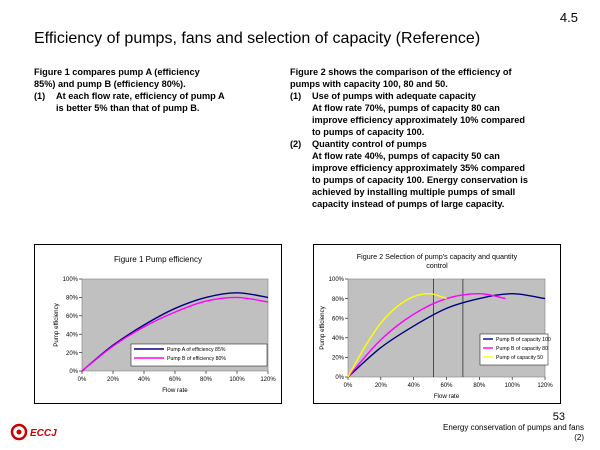  Describe the element at coordinates (522, 349) in the screenshot. I see `legend-label: Pump B of capacity 80` at that location.